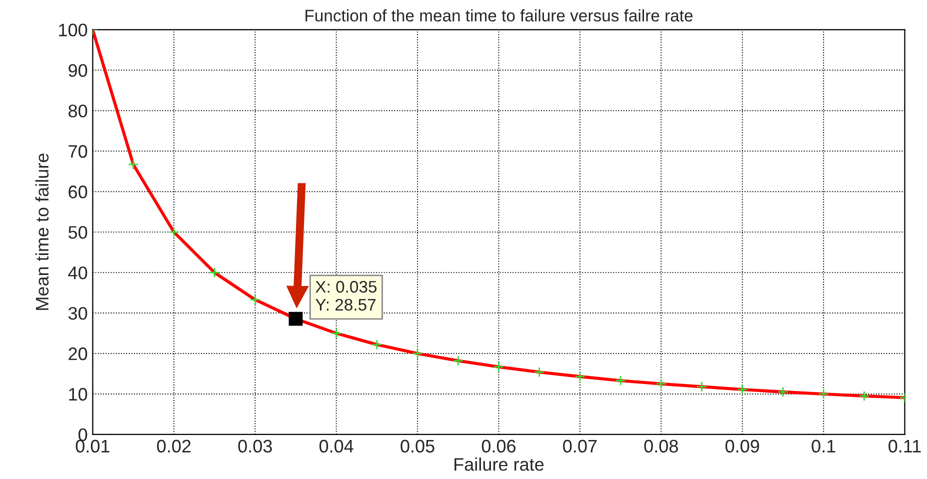 The width and height of the screenshot is (927, 479). I want to click on y-axis-title: Mean time to failure, so click(42, 232).